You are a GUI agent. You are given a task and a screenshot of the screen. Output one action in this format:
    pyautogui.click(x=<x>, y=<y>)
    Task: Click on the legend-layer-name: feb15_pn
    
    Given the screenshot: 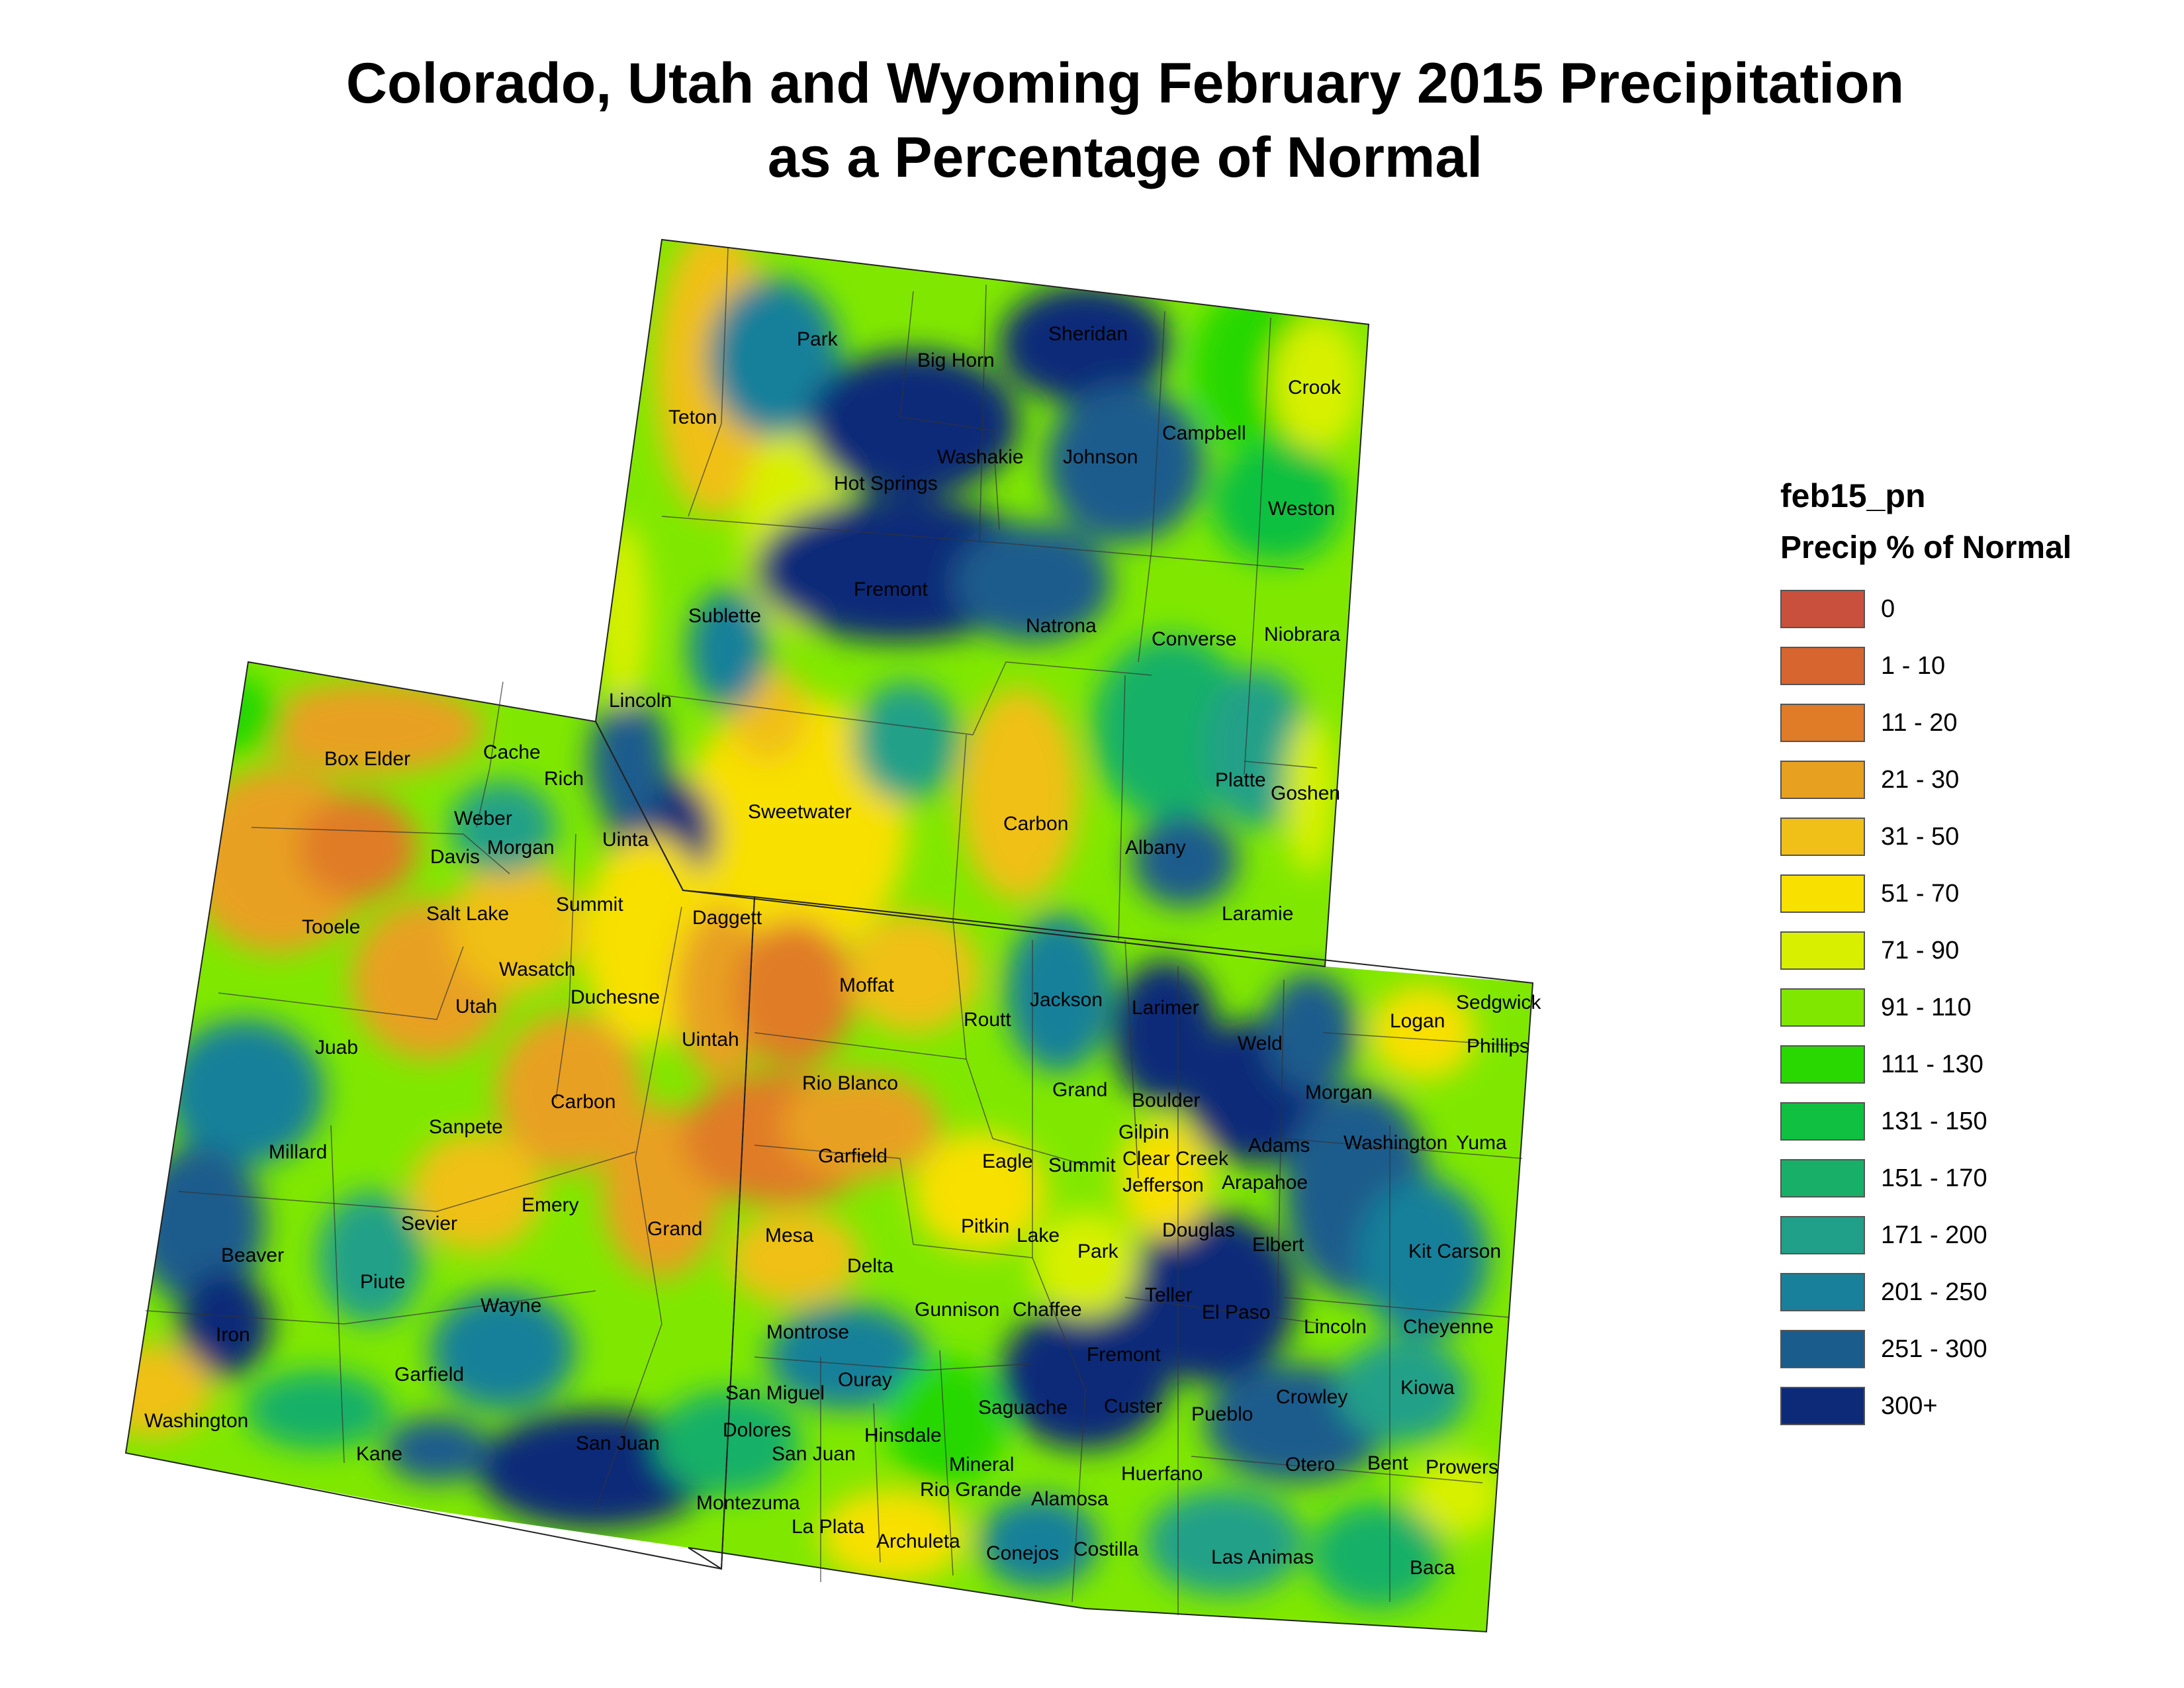 What is the action you would take?
    pyautogui.click(x=1853, y=495)
    